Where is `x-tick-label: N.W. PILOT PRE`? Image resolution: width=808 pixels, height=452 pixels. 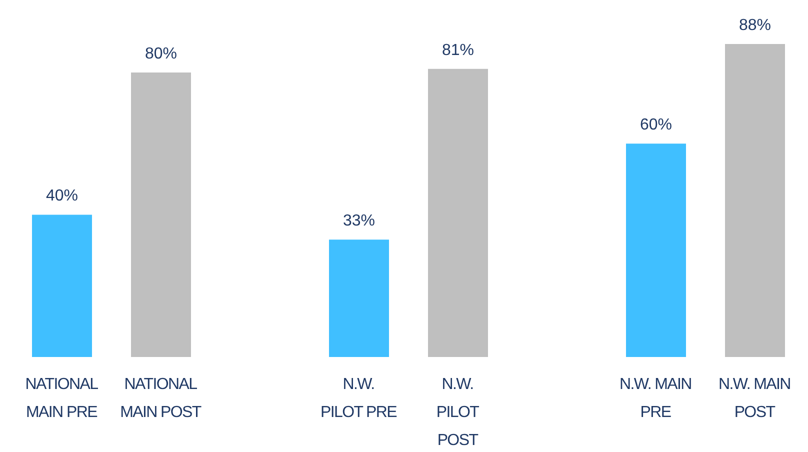 x-tick-label: N.W. PILOT PRE is located at coordinates (358, 398).